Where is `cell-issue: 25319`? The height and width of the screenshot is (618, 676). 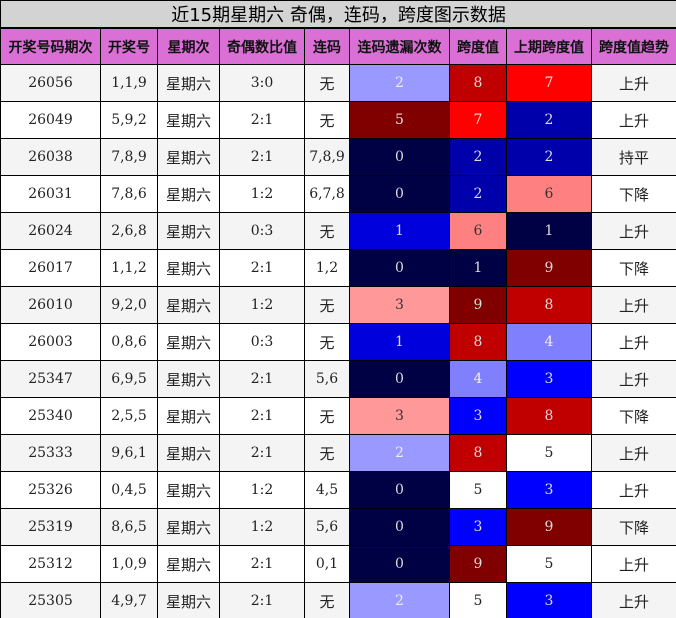
cell-issue: 25319 is located at coordinates (50, 527).